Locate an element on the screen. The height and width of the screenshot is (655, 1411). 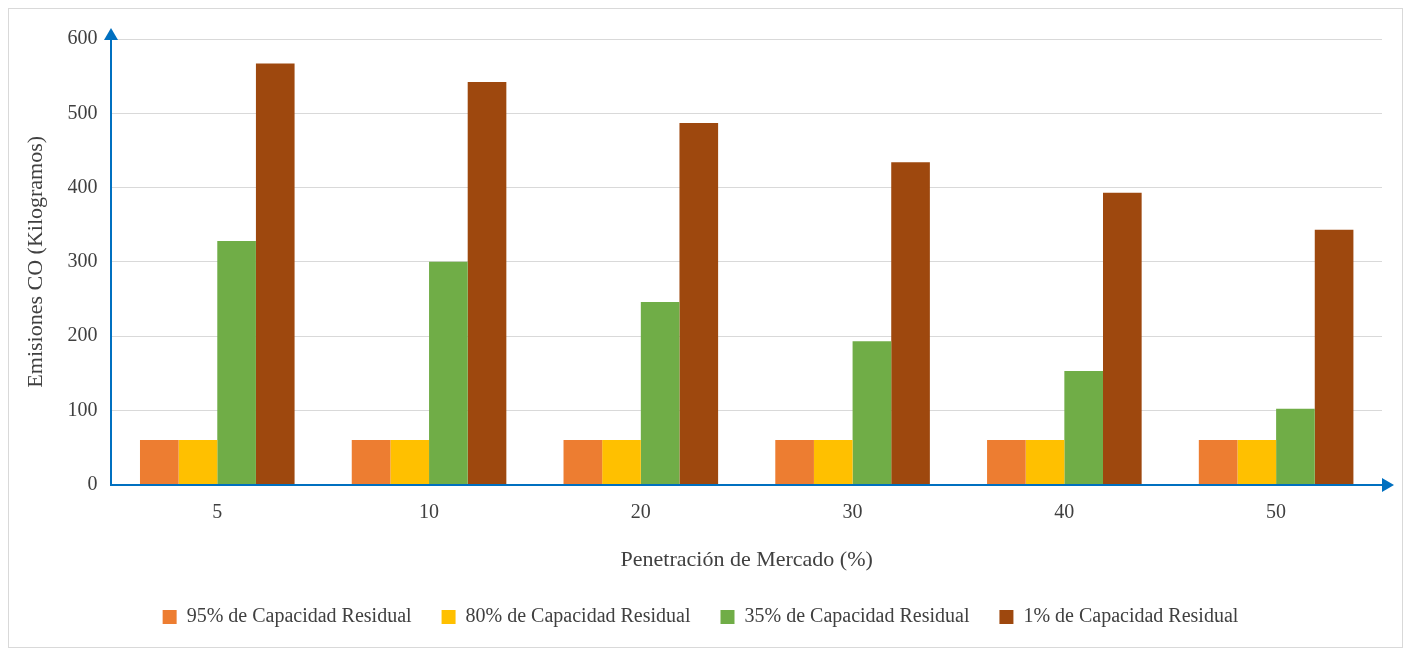
y-axis-title: Emisiones CO (Kilogramos) is located at coordinates (34, 261).